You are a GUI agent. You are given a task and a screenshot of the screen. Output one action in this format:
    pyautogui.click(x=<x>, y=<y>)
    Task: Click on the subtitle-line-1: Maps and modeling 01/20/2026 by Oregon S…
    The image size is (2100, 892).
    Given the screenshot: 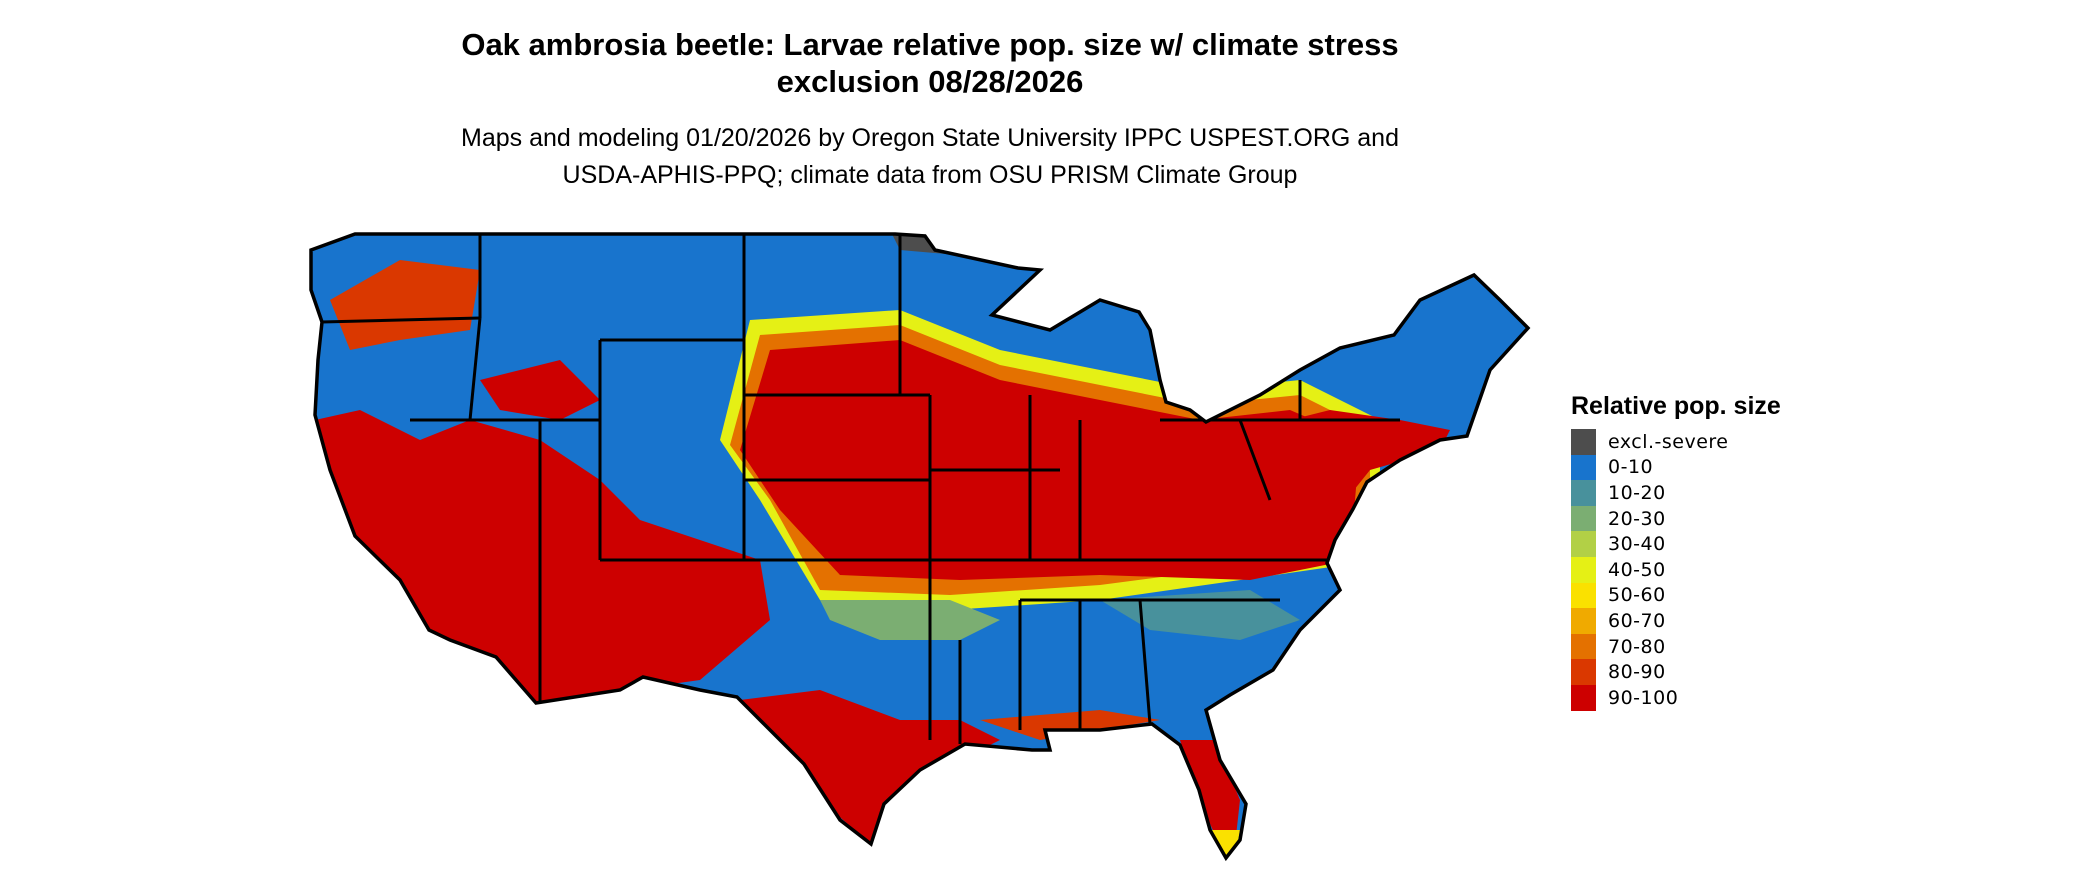 What is the action you would take?
    pyautogui.click(x=930, y=138)
    